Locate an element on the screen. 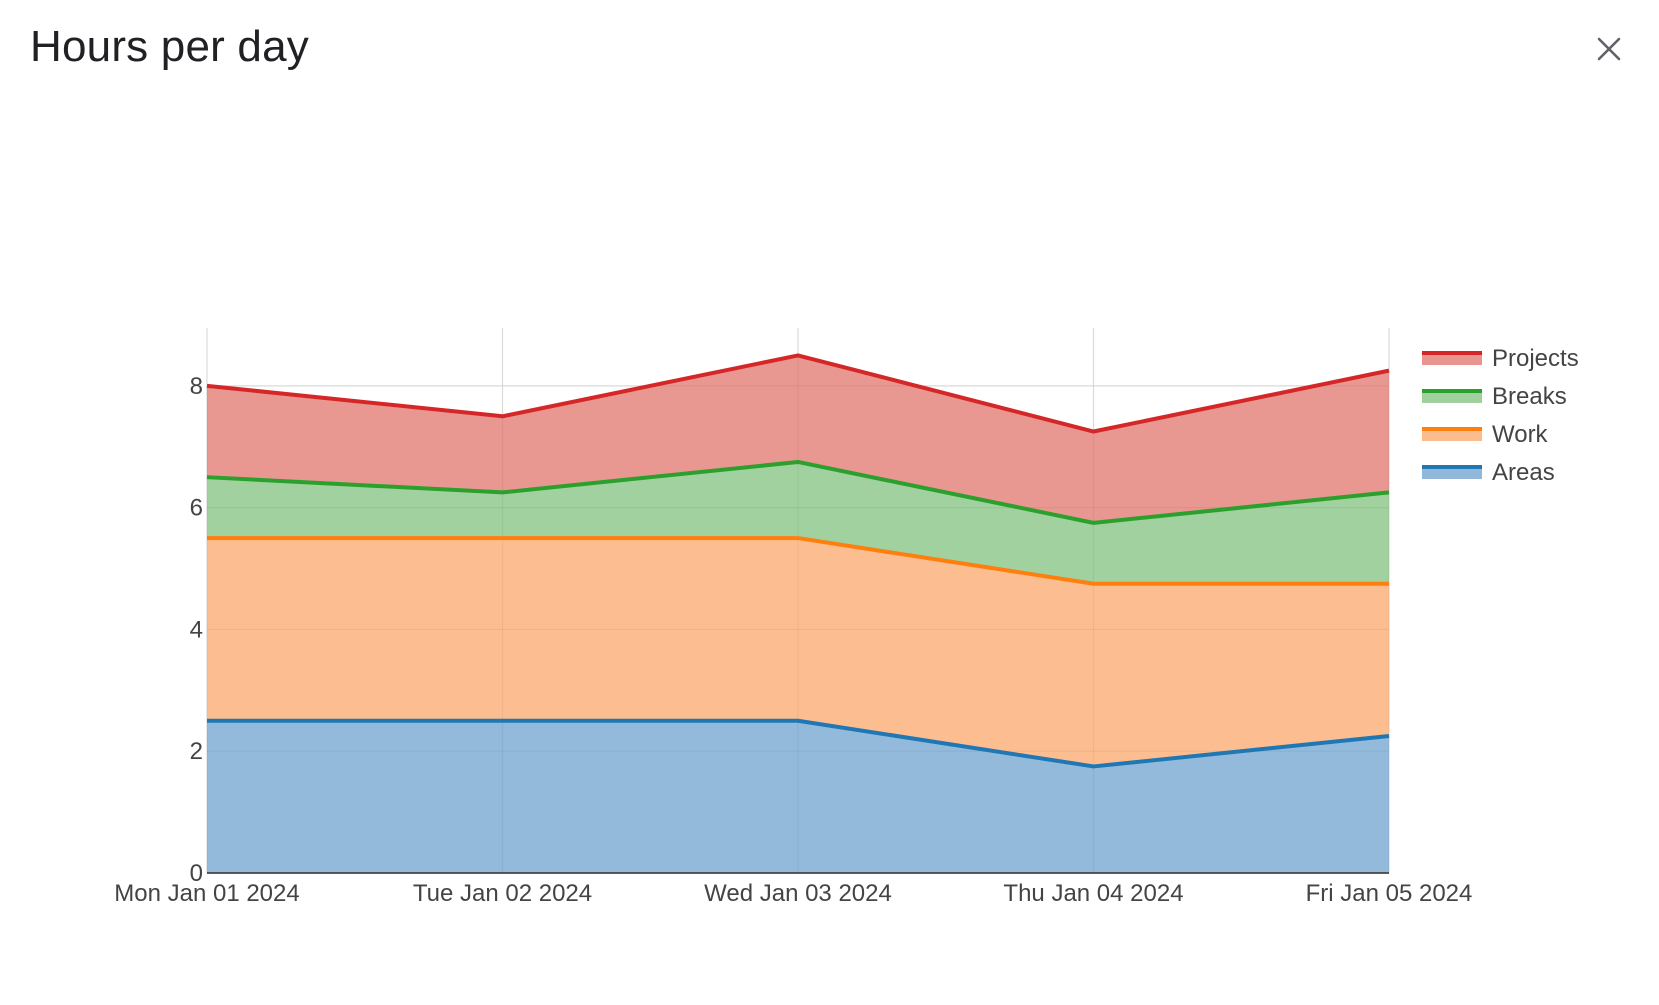  x-tick-label: Mon Jan 01 2024 is located at coordinates (206, 893).